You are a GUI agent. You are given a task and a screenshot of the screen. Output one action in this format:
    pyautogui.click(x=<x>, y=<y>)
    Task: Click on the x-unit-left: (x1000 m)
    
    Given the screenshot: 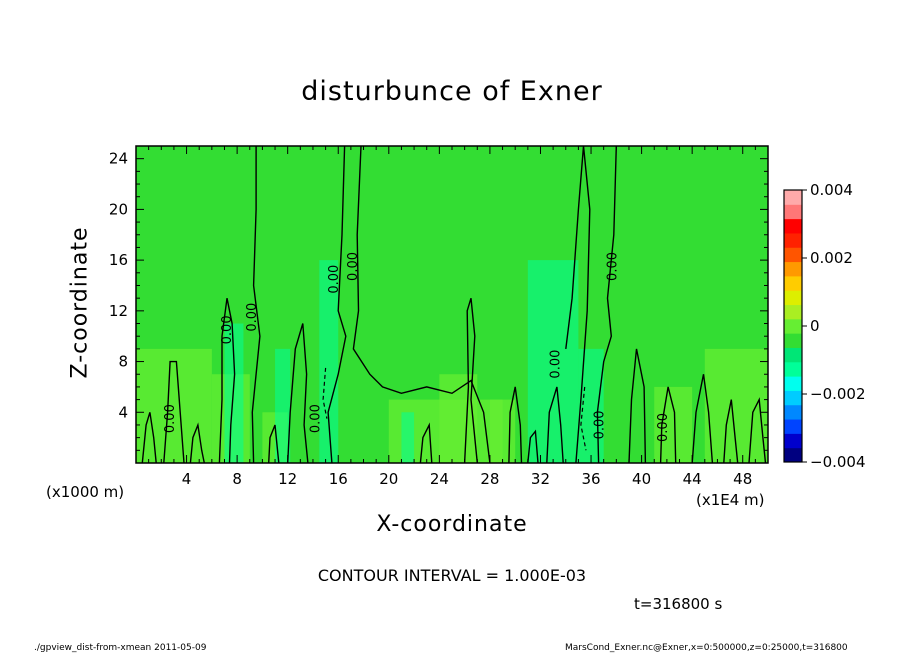 What is the action you would take?
    pyautogui.click(x=85, y=492)
    